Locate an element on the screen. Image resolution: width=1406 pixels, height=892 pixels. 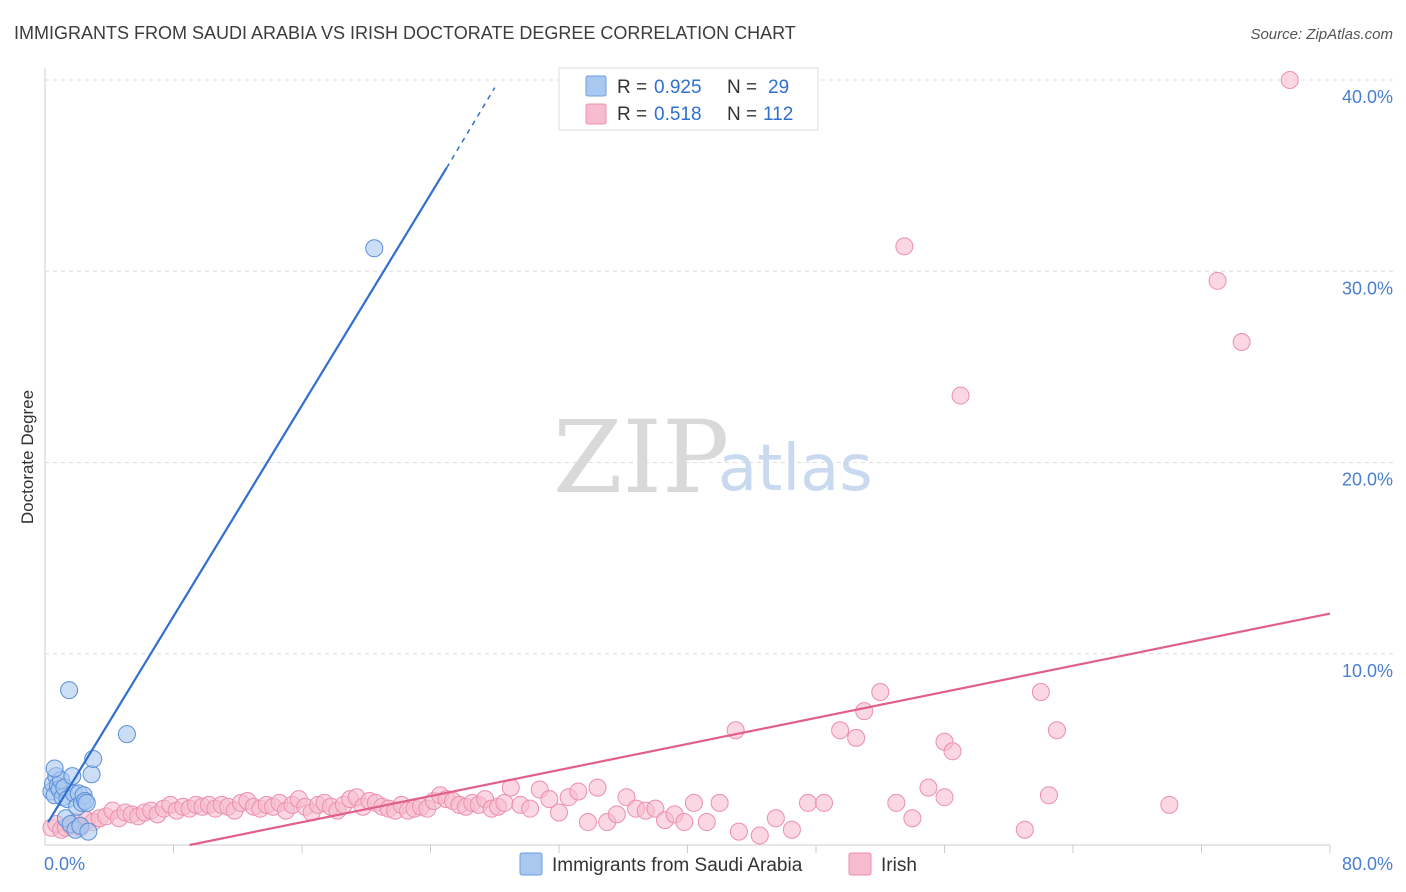
legend-n-label-saudi: N = is located at coordinates (742, 87).